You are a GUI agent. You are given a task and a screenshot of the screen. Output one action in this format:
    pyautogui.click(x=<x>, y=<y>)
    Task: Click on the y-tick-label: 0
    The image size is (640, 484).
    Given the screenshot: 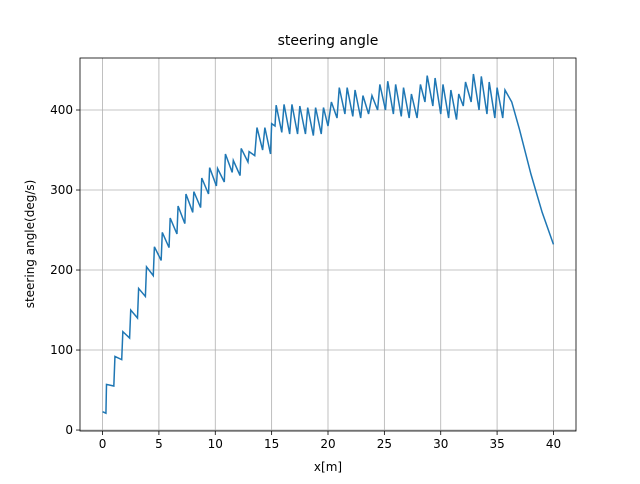 What is the action you would take?
    pyautogui.click(x=69, y=430)
    